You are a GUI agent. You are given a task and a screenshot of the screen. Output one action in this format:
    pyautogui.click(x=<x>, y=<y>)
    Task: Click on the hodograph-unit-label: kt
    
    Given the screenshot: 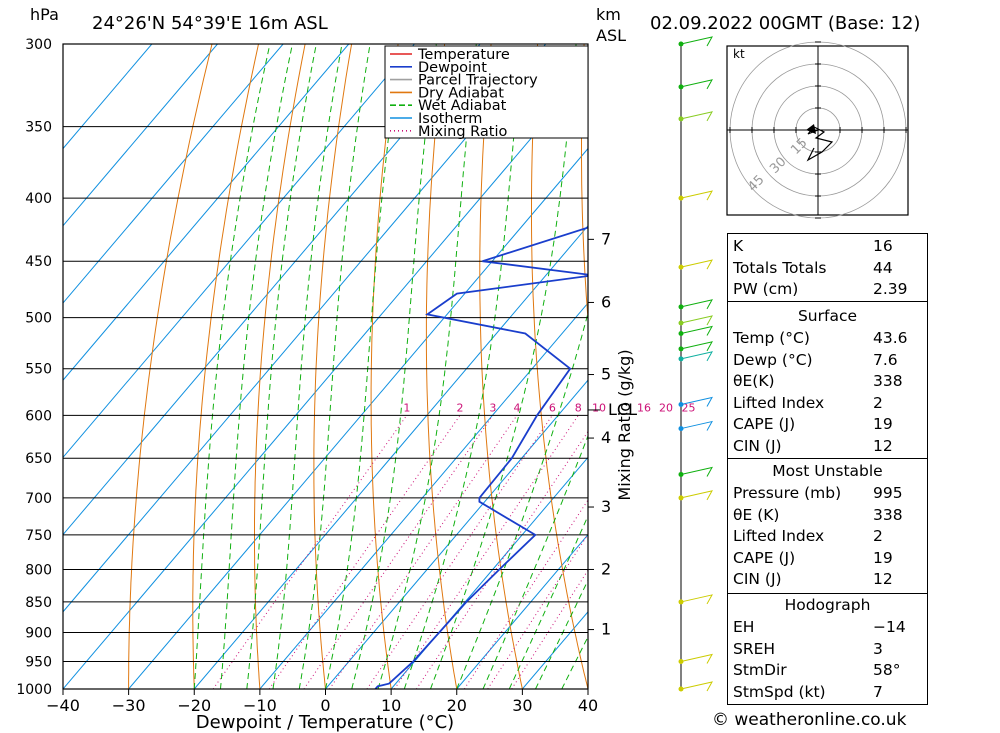 What is the action you would take?
    pyautogui.click(x=739, y=54)
    